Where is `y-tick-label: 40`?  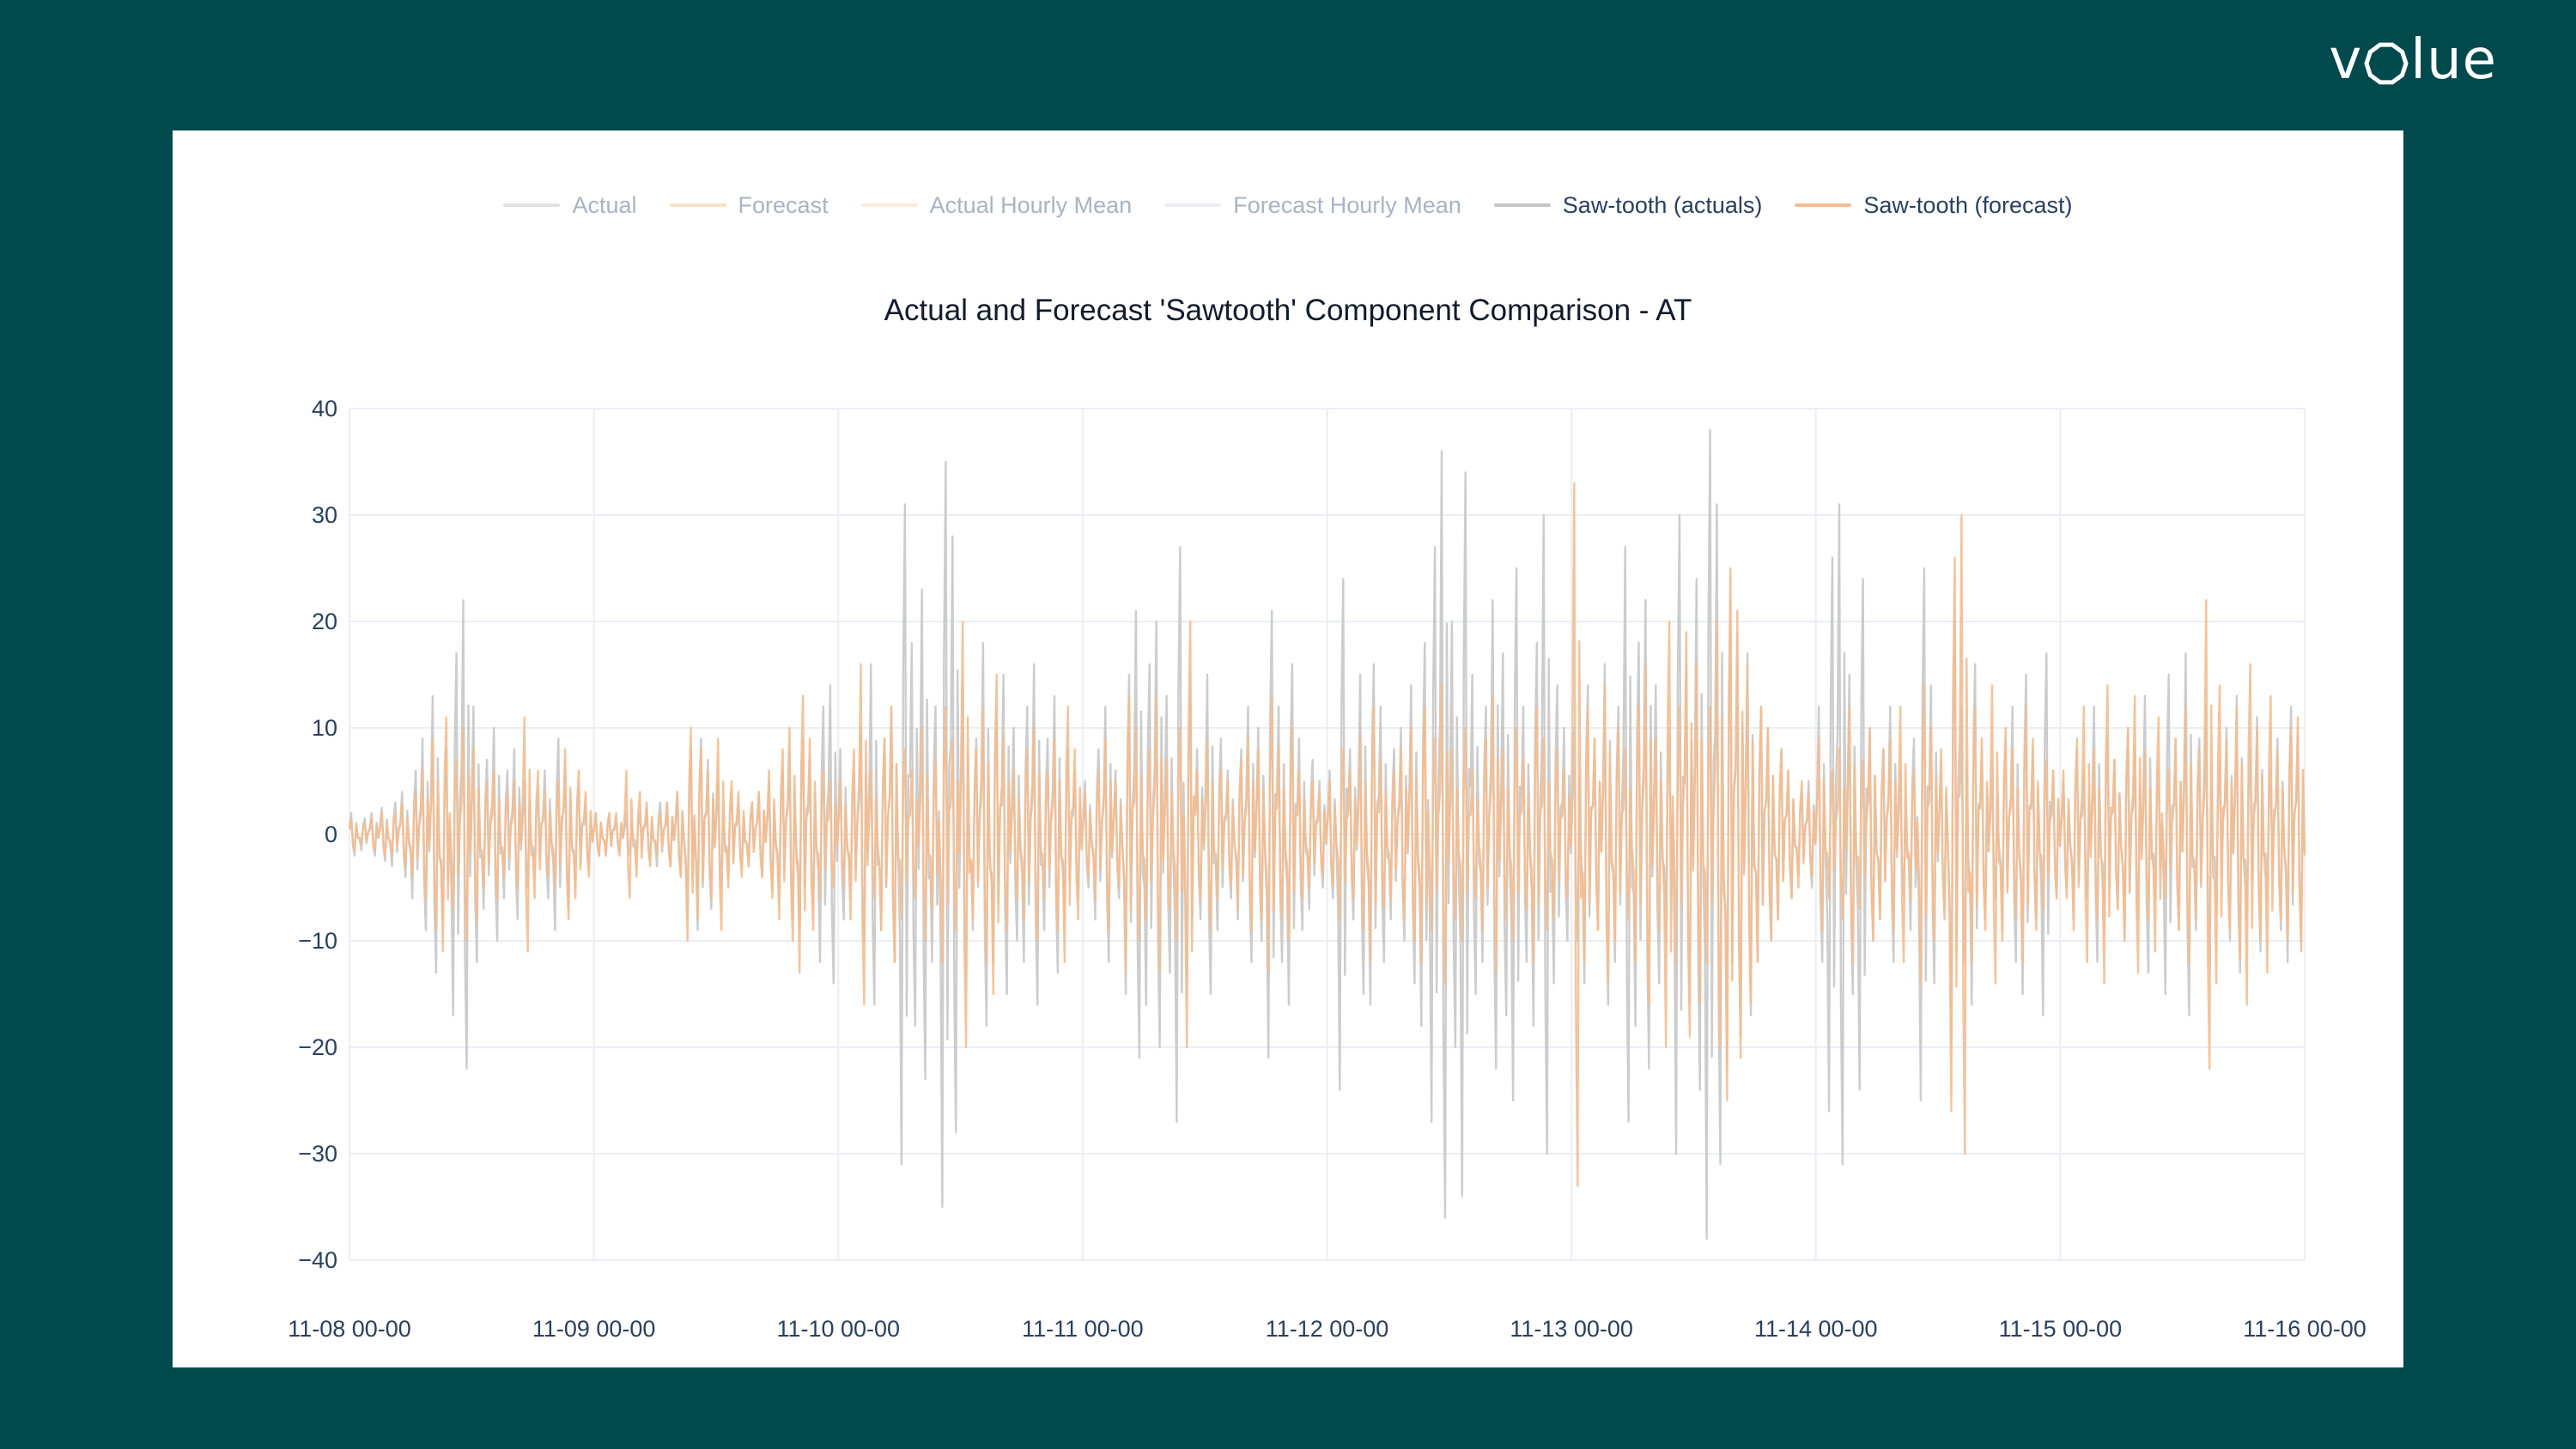 y-tick-label: 40 is located at coordinates (324, 408).